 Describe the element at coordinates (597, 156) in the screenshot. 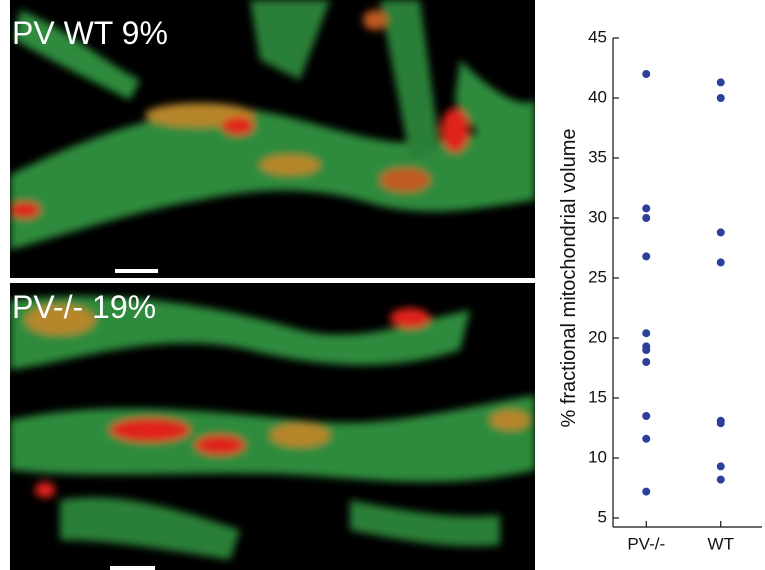

I see `y-tick-label: 35` at that location.